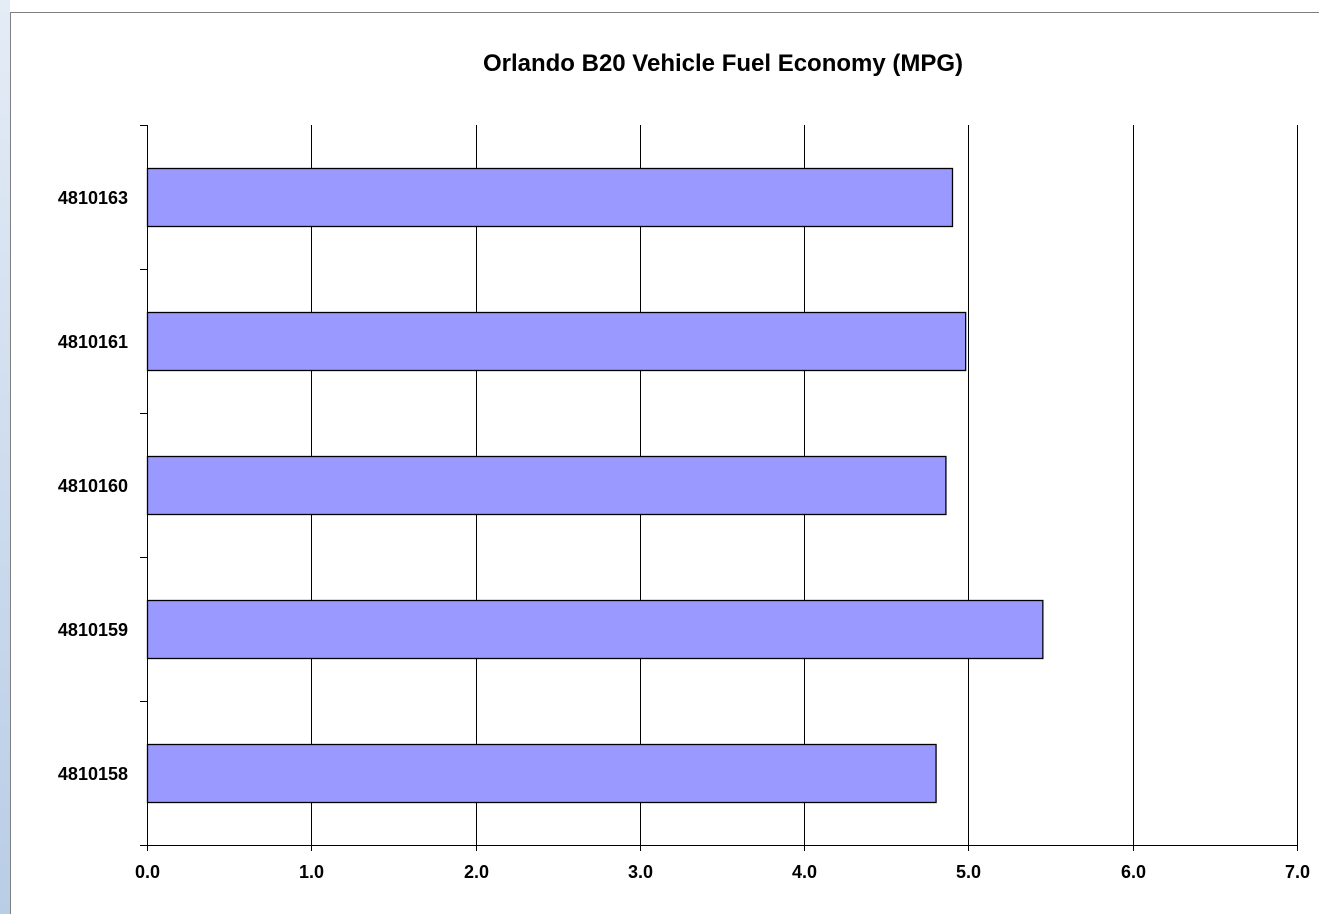 This screenshot has height=914, width=1319. What do you see at coordinates (147, 872) in the screenshot?
I see `x-tick-label-0: 0.0` at bounding box center [147, 872].